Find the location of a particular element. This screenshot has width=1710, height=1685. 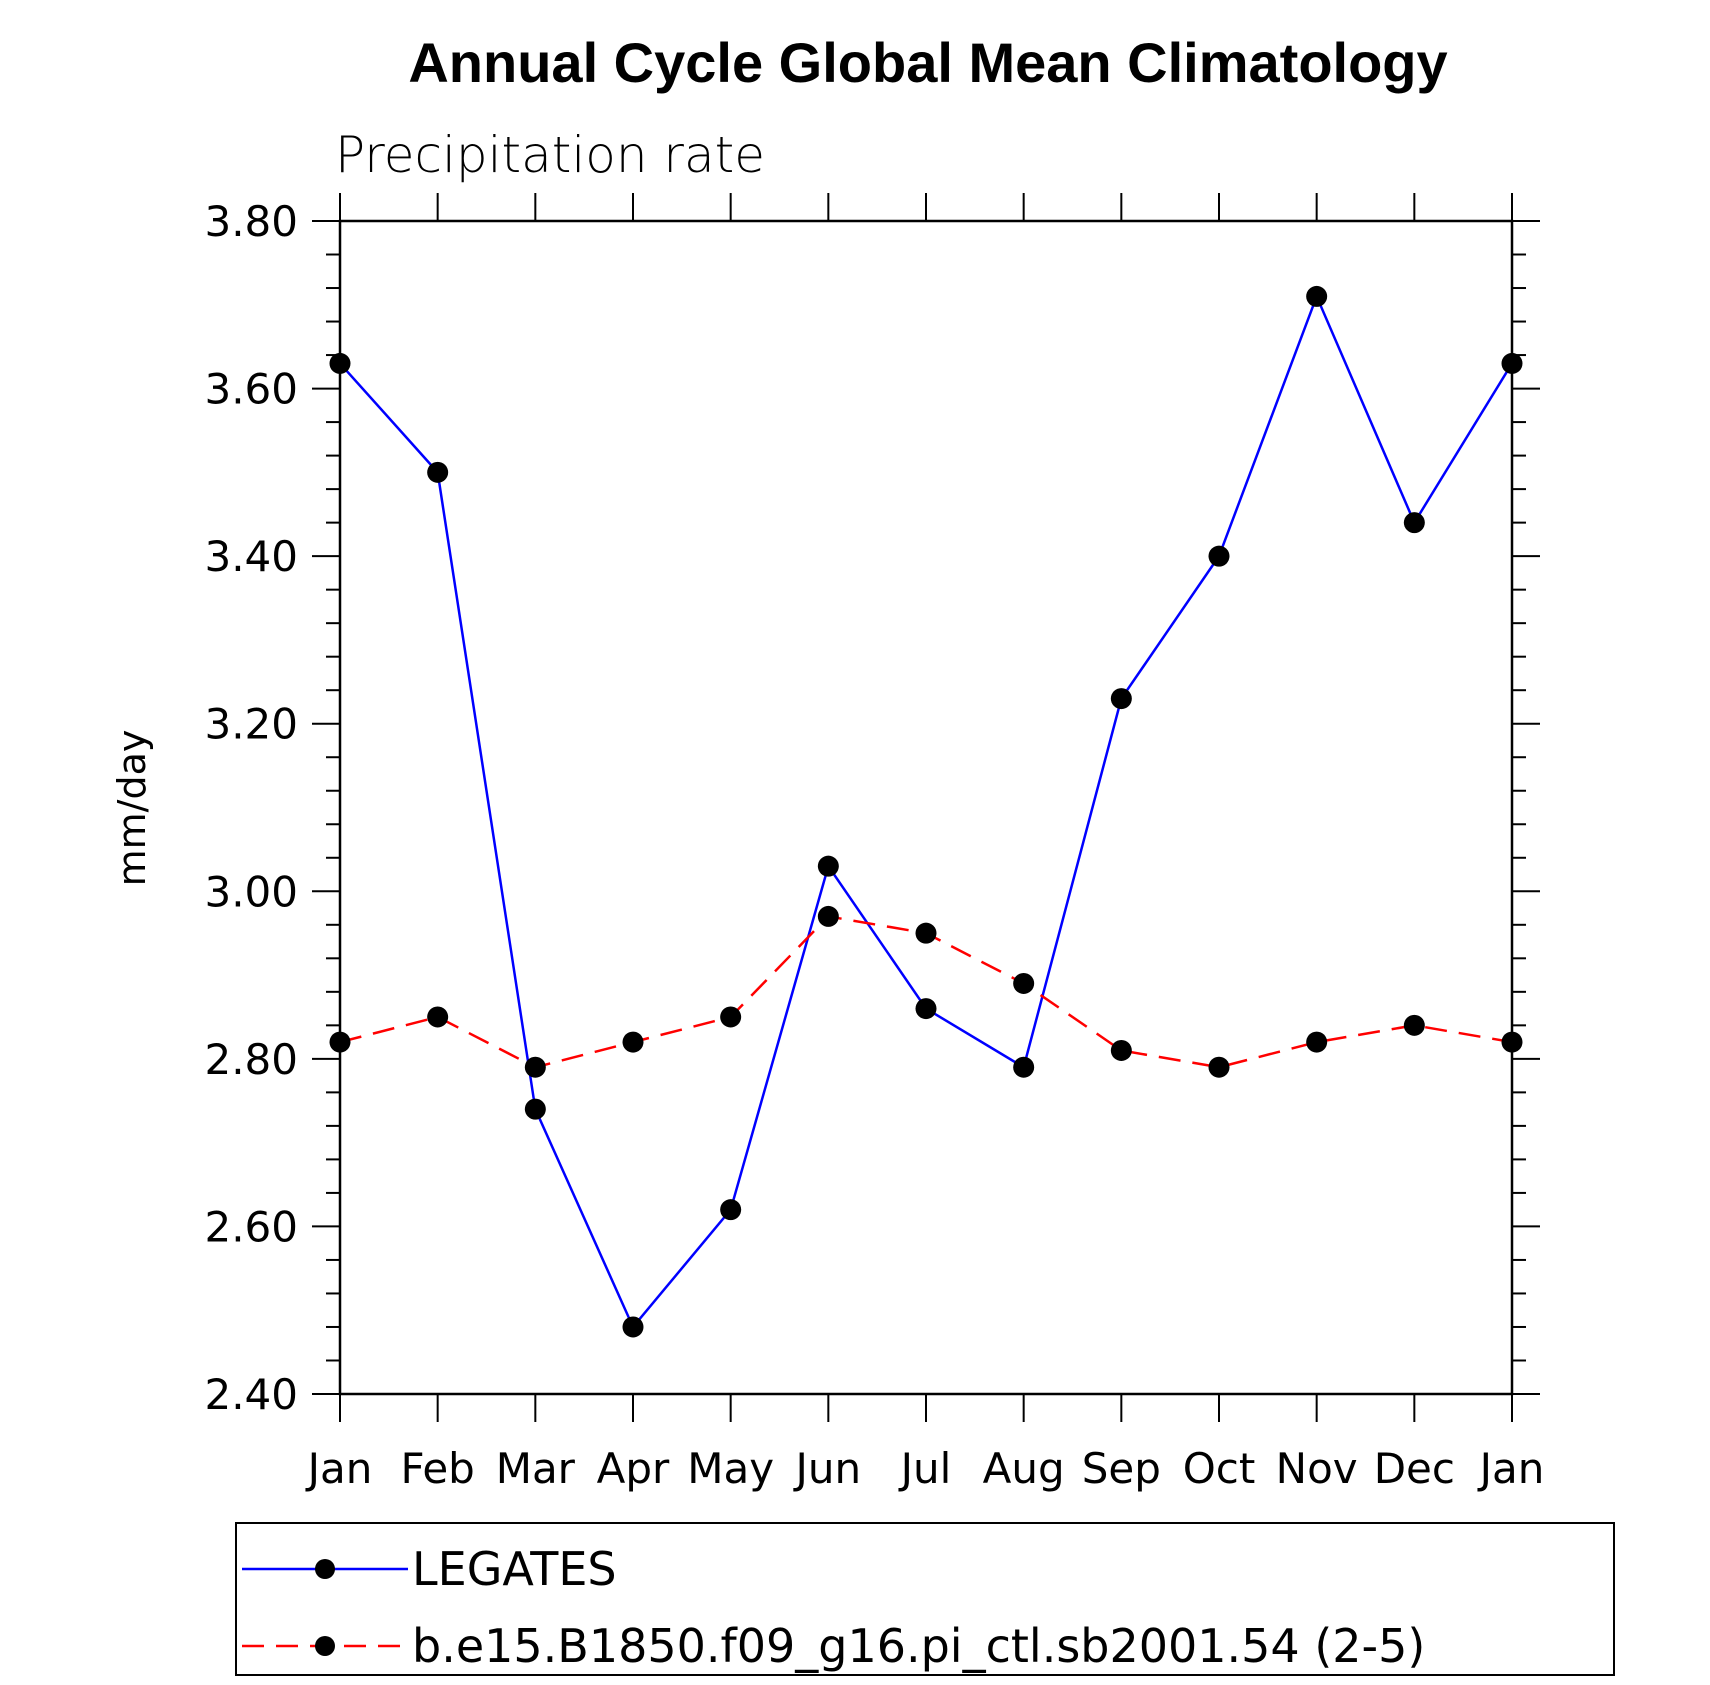

x-tick-label: Aug is located at coordinates (1024, 1468).